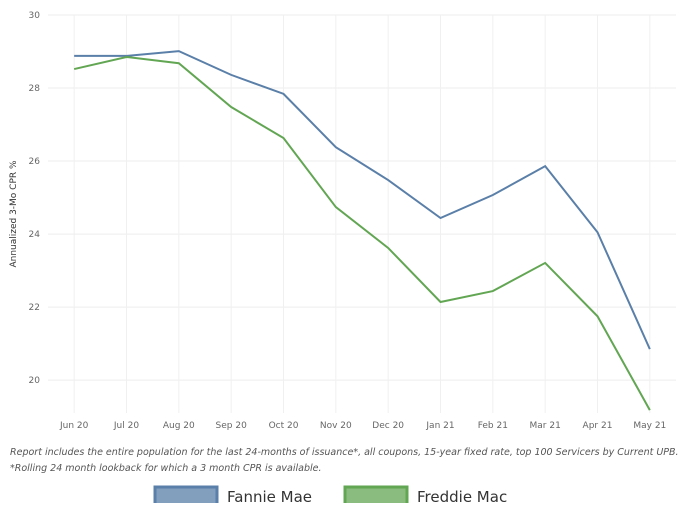 The width and height of the screenshot is (680, 507). I want to click on y-tick-label: 26, so click(35, 162).